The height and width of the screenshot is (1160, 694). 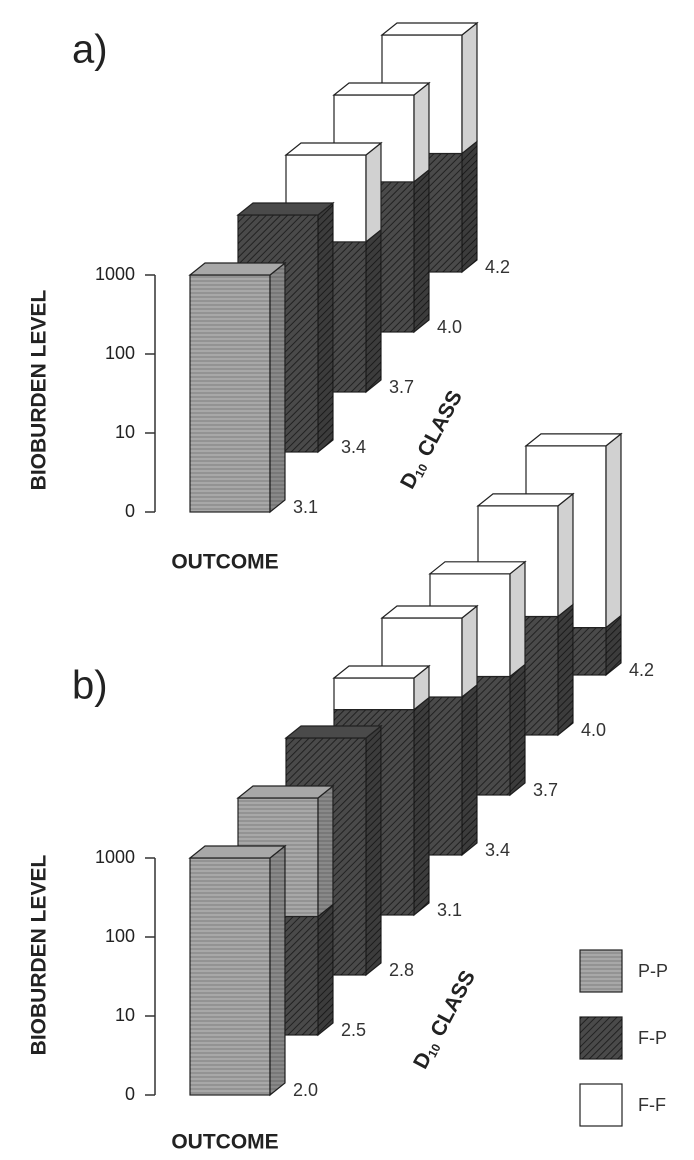 What do you see at coordinates (90, 50) in the screenshot?
I see `panel-label: a)` at bounding box center [90, 50].